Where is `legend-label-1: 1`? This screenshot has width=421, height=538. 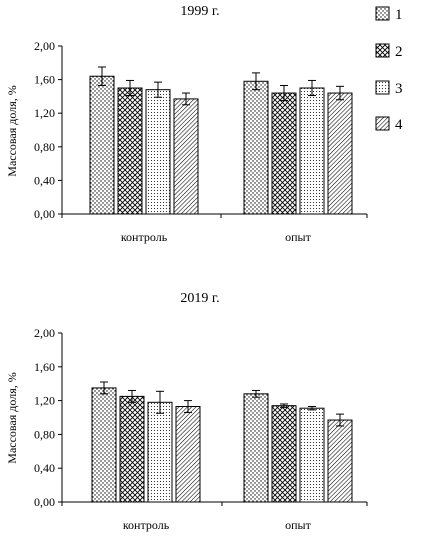 legend-label-1: 1 is located at coordinates (399, 15).